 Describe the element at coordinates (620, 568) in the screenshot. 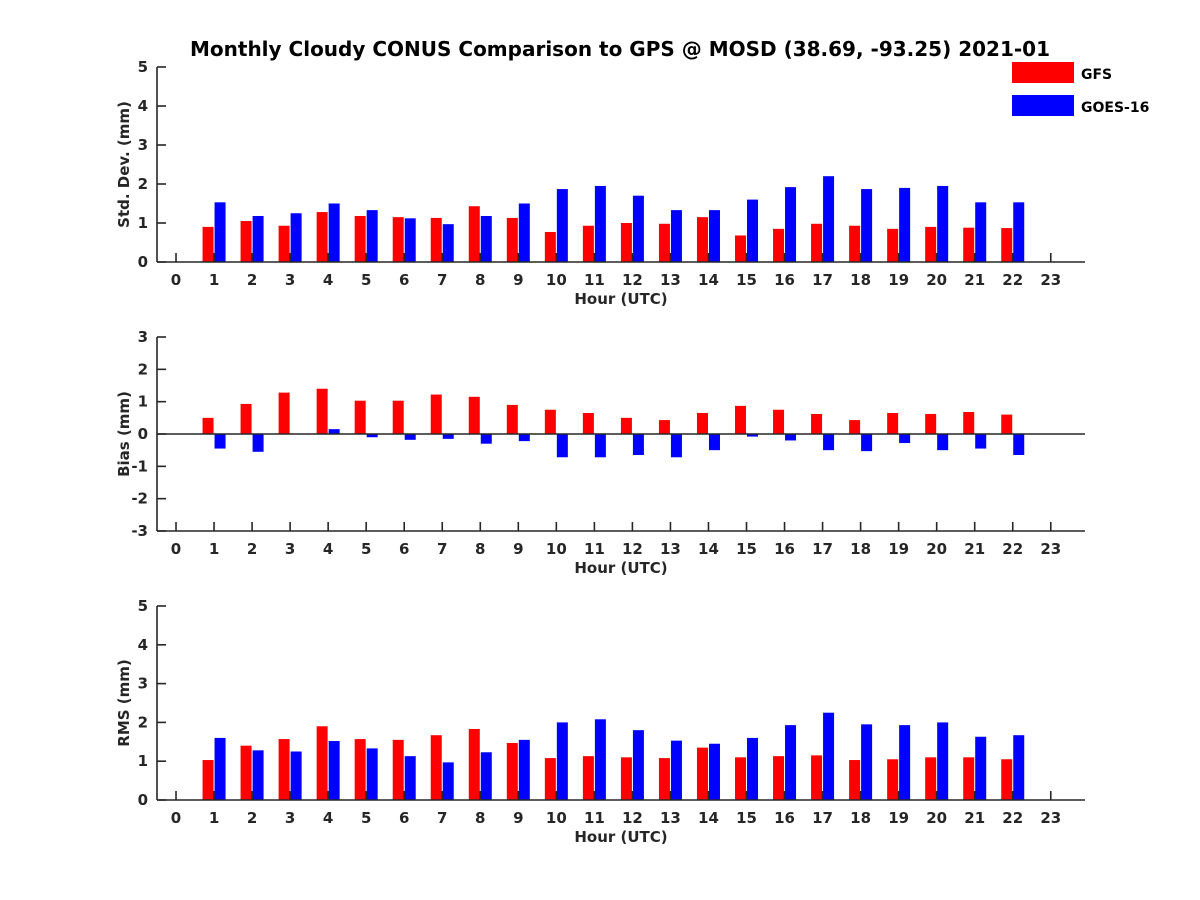

I see `x-axis-label: Hour (UTC)` at that location.